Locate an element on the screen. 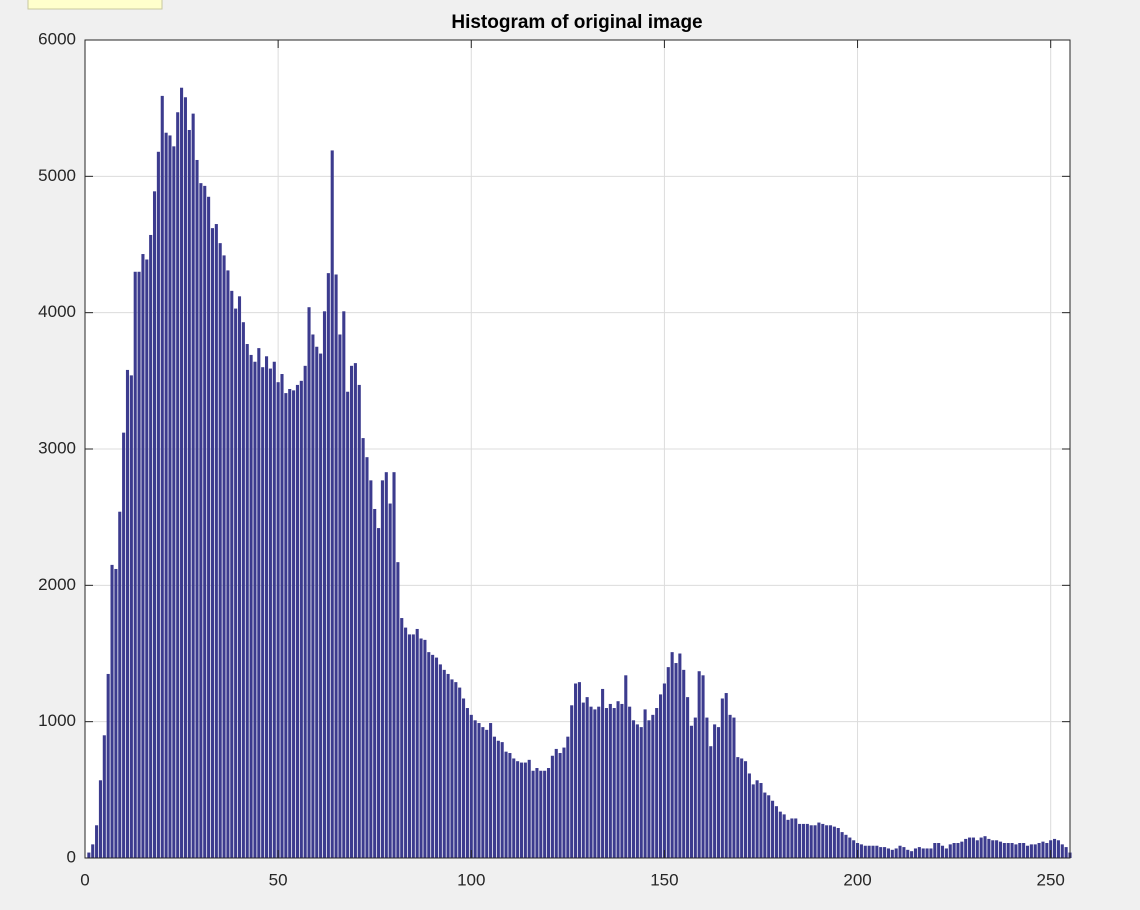 This screenshot has width=1140, height=910. tooltip is located at coordinates (95, 5).